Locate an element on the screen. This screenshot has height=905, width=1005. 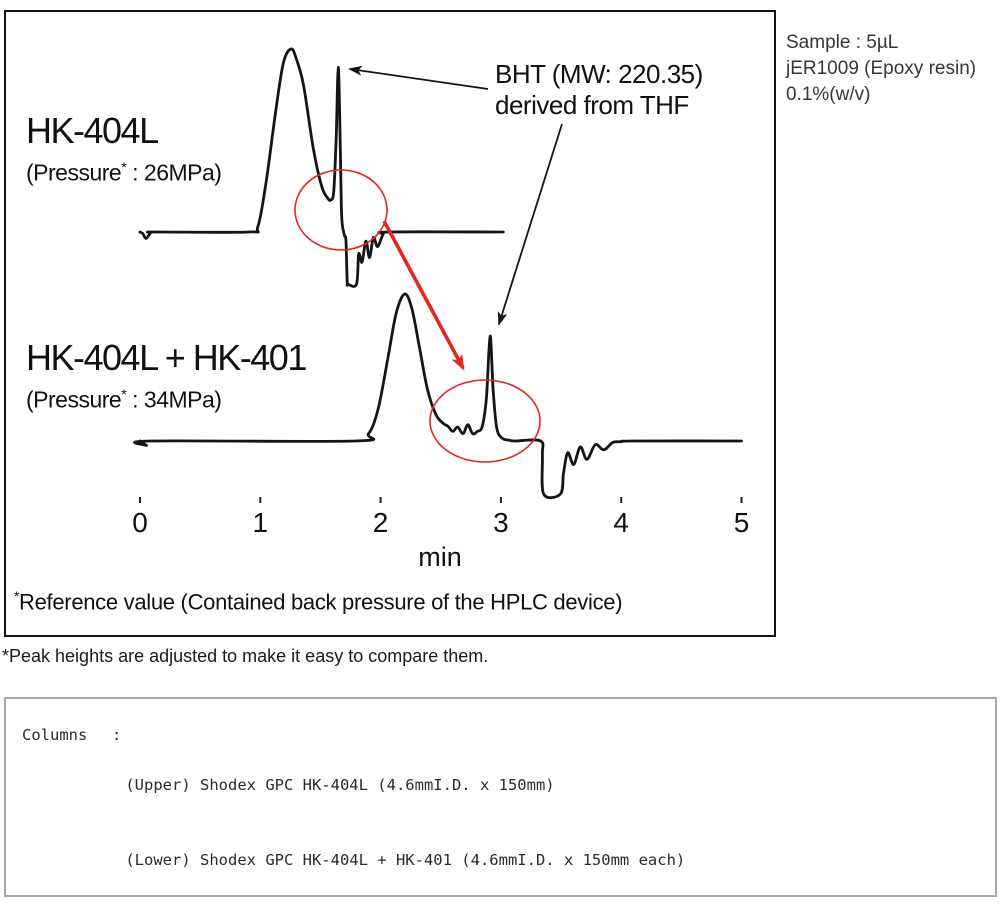
bht-annotation-line2: derived from THF is located at coordinates (592, 105).